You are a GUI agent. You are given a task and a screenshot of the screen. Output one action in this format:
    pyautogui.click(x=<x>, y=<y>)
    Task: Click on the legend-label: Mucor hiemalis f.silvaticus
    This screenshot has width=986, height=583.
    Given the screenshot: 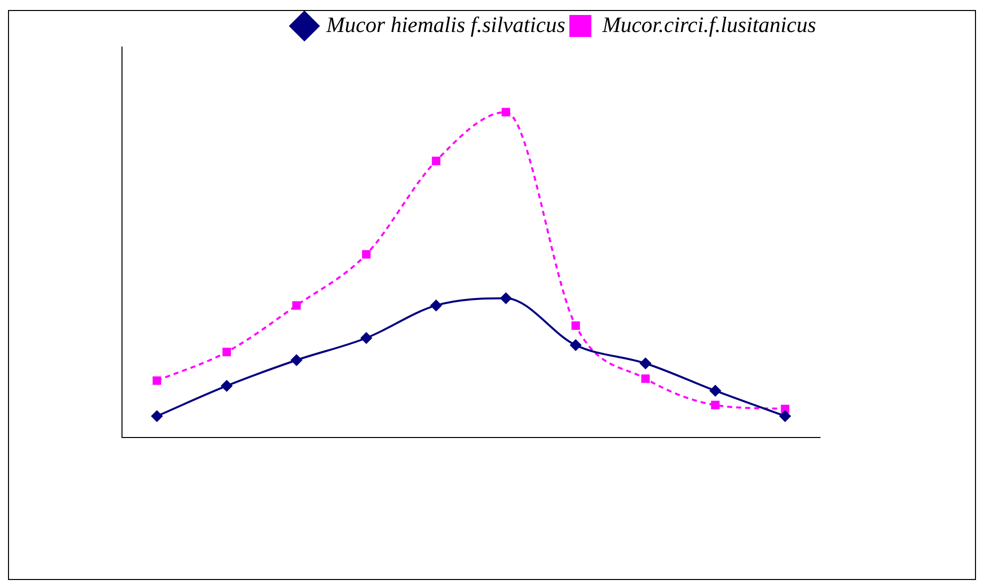 What is the action you would take?
    pyautogui.click(x=445, y=24)
    